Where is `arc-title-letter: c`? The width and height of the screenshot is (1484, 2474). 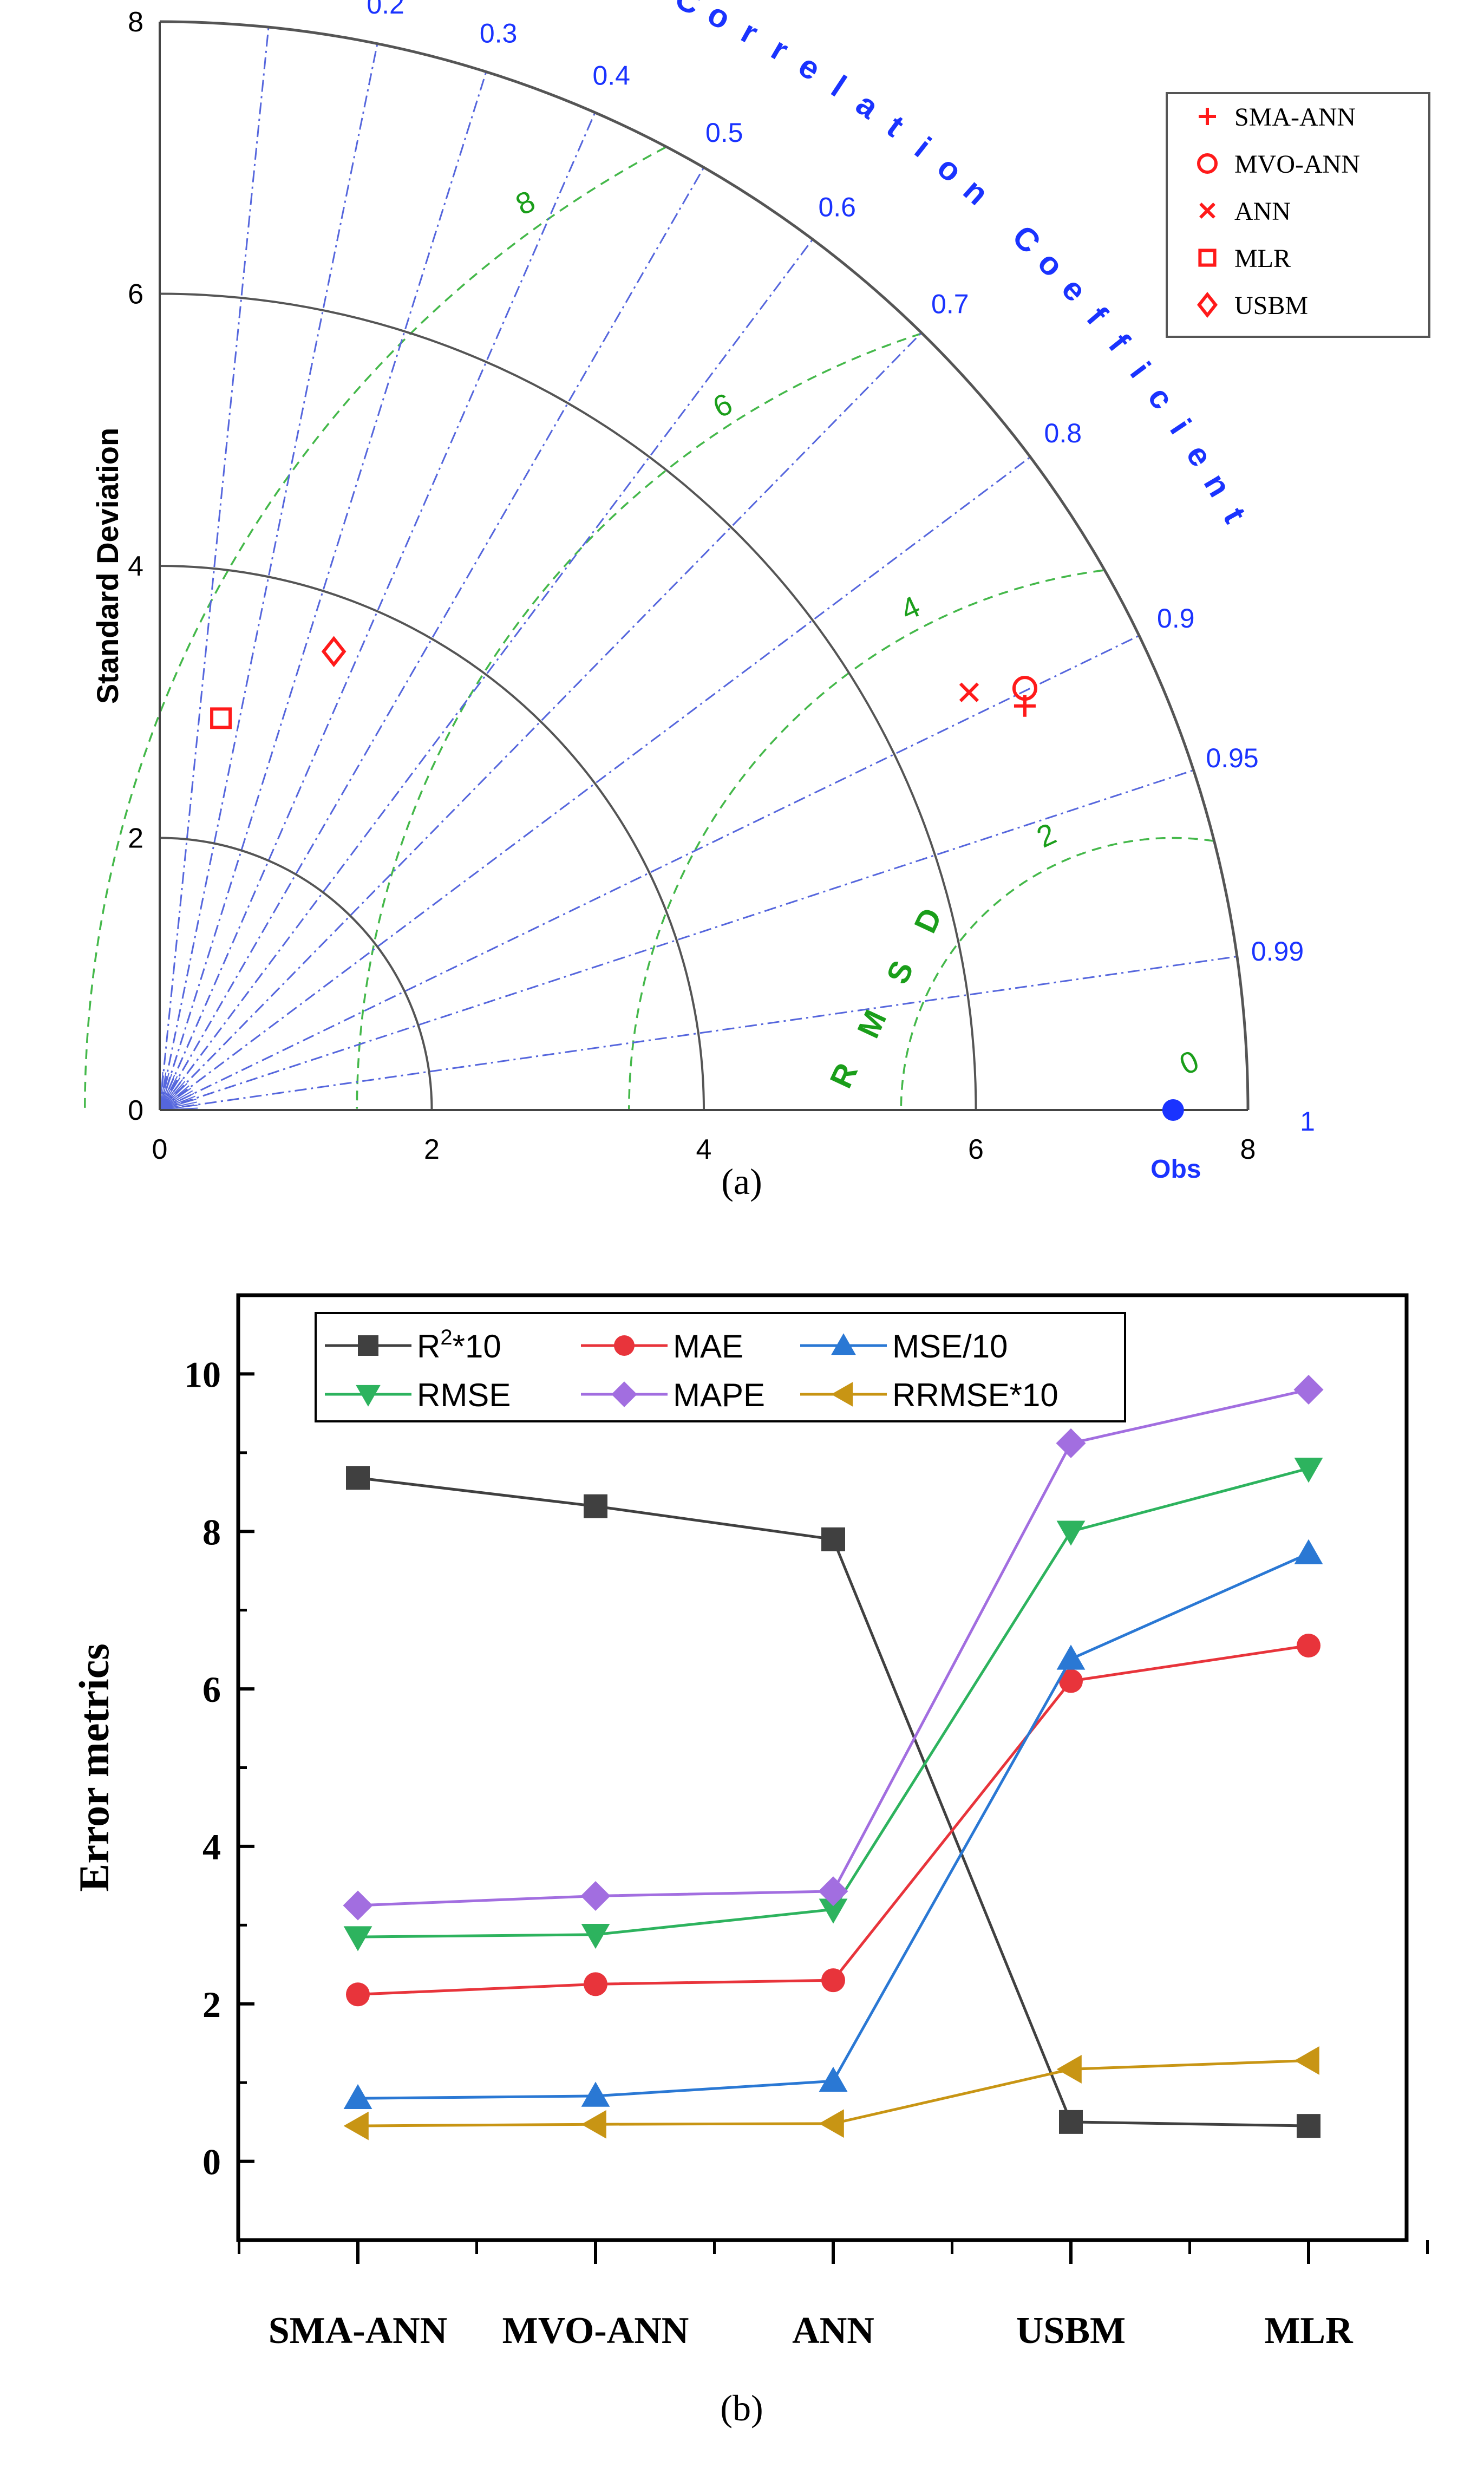
arc-title-letter: c is located at coordinates (1161, 398).